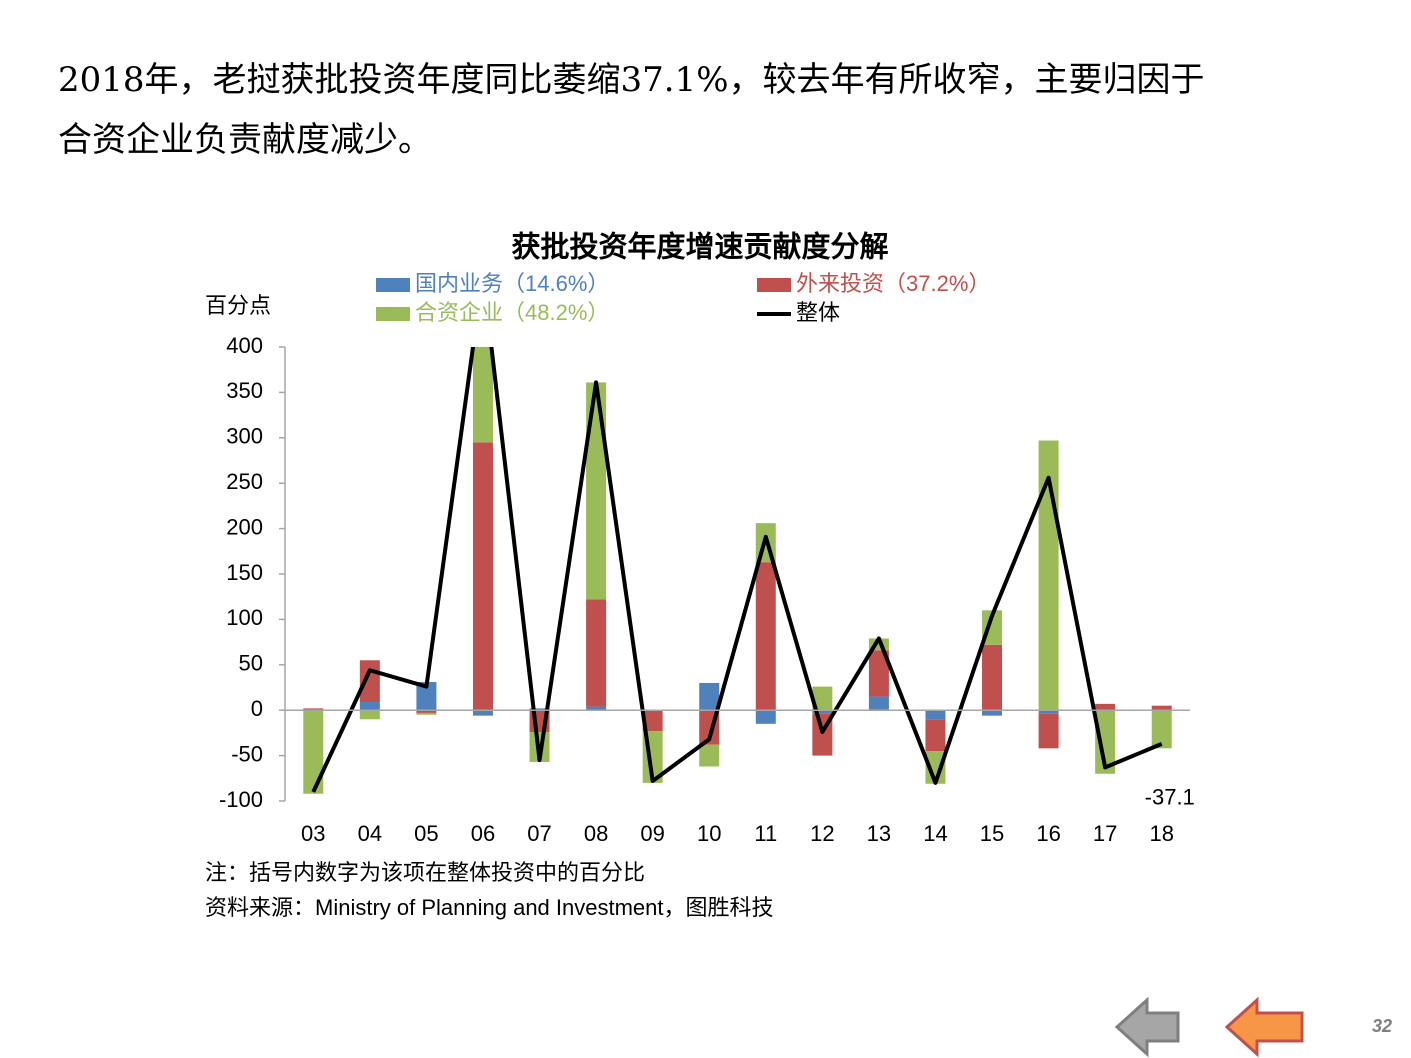 The width and height of the screenshot is (1411, 1058). Describe the element at coordinates (1264, 1027) in the screenshot. I see `next-arrow` at that location.